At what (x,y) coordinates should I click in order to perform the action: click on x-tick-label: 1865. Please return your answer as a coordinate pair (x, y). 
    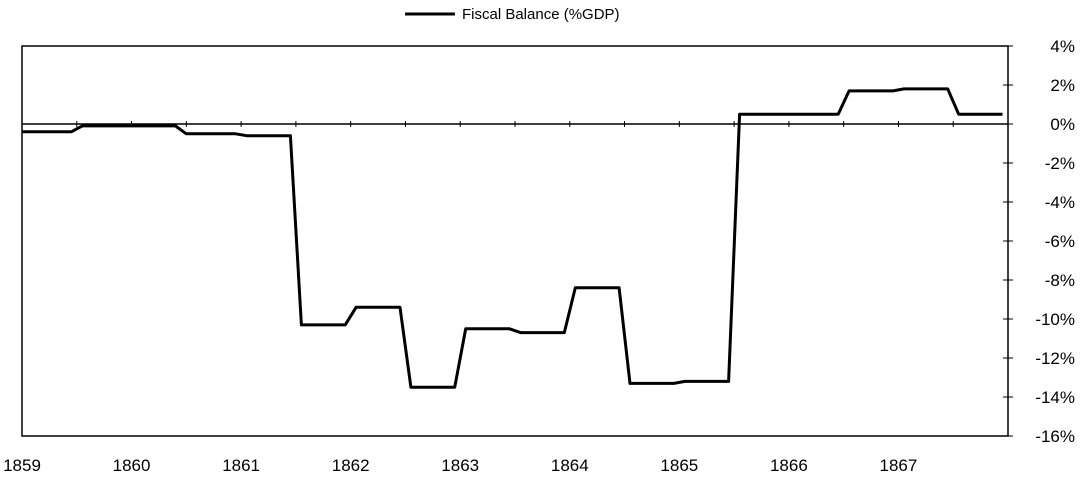
    Looking at the image, I should click on (679, 465).